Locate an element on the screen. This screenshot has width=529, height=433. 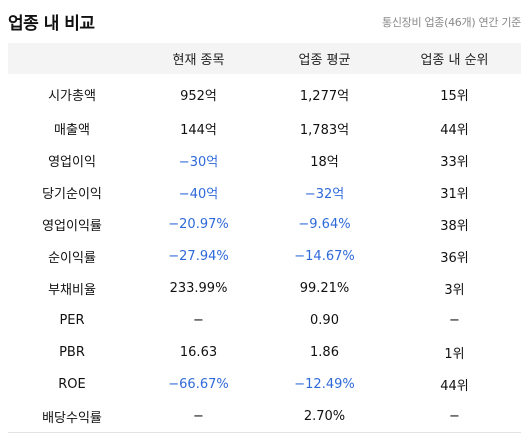
table-row: 당기순이익 −40억 −32억 31위 is located at coordinates (264, 192).